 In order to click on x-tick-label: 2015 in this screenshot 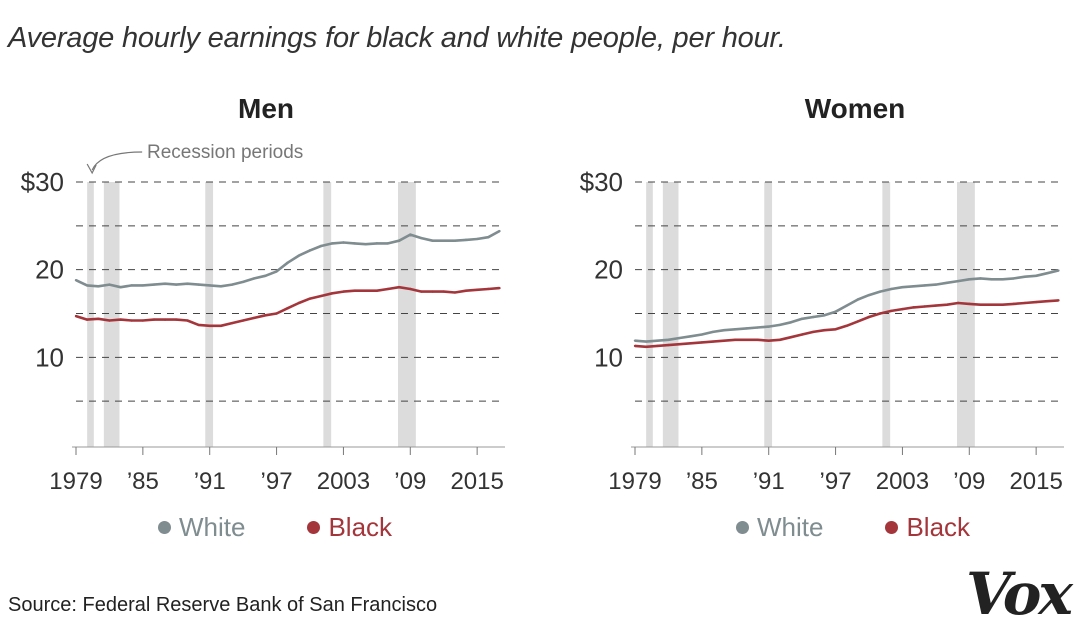, I will do `click(1035, 481)`.